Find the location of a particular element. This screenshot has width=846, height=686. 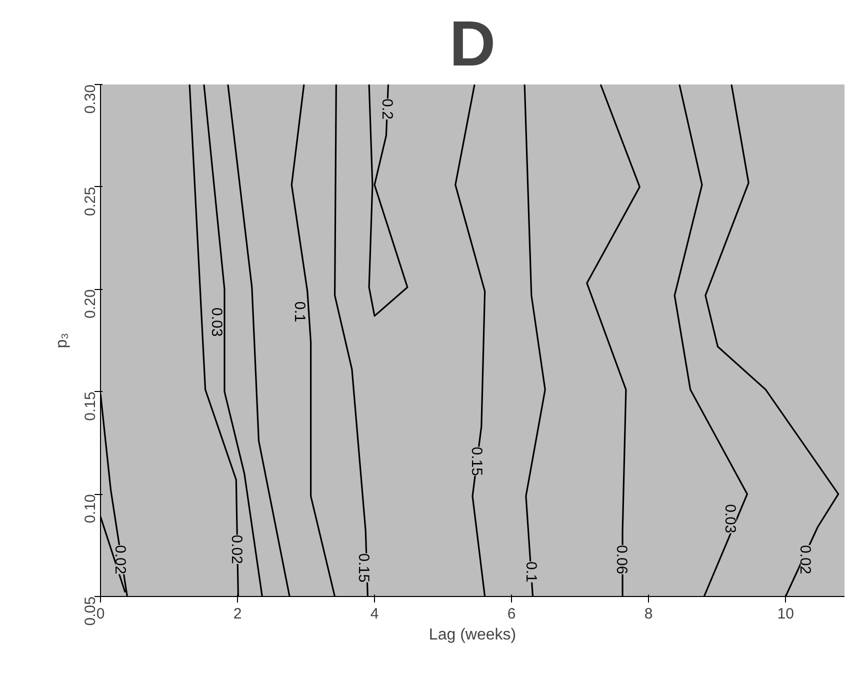

chart-title: D is located at coordinates (472, 44).